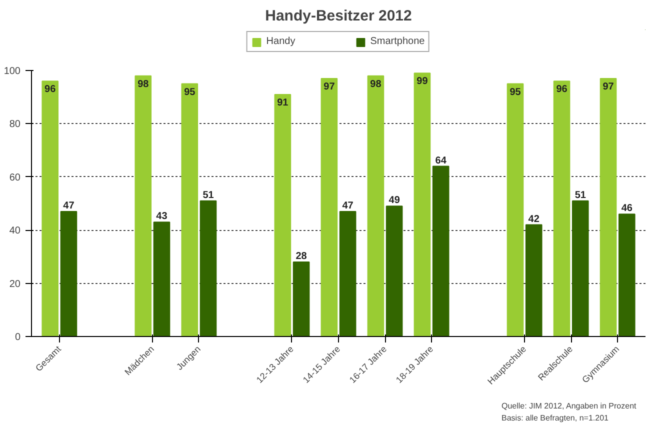  Describe the element at coordinates (12, 71) in the screenshot. I see `y-tick-label: 100` at that location.